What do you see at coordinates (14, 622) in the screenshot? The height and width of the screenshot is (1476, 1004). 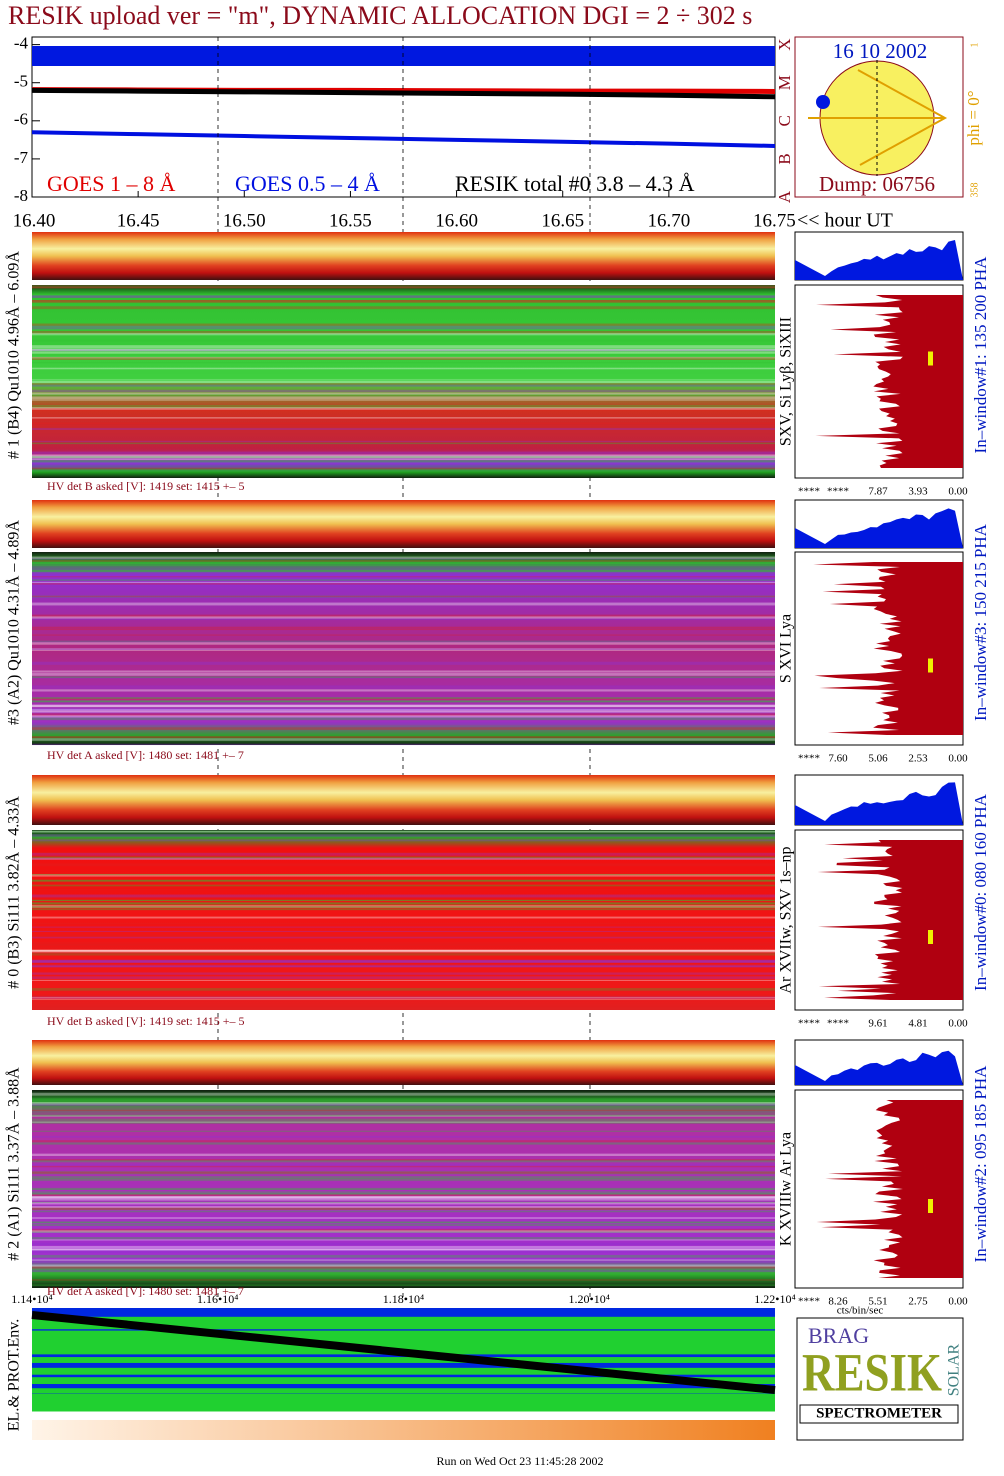 I see `panel-label: #3 (A2) Qu1010 4.31Å – 4.89Å` at bounding box center [14, 622].